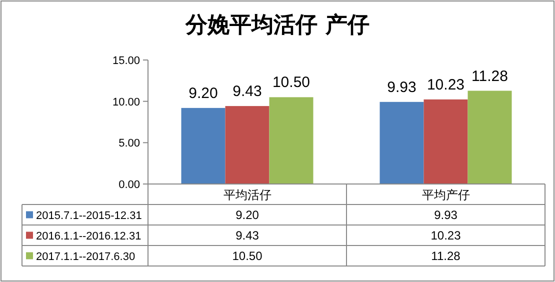 The height and width of the screenshot is (282, 555). I want to click on legend-label: 2017.1.1--2017.6.30, so click(86, 257).